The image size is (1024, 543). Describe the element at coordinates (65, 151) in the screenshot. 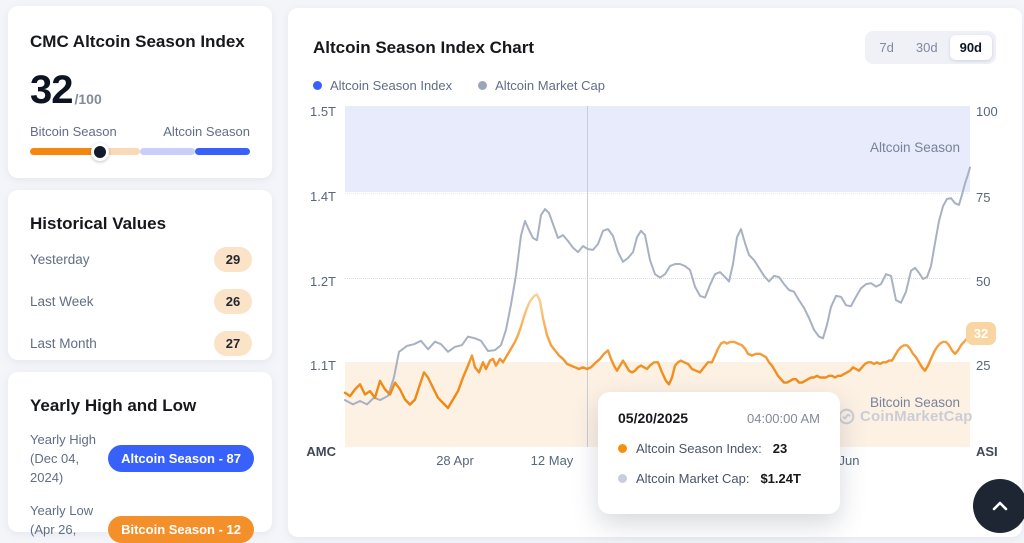

I see `gauge-segment-bitcoin` at that location.